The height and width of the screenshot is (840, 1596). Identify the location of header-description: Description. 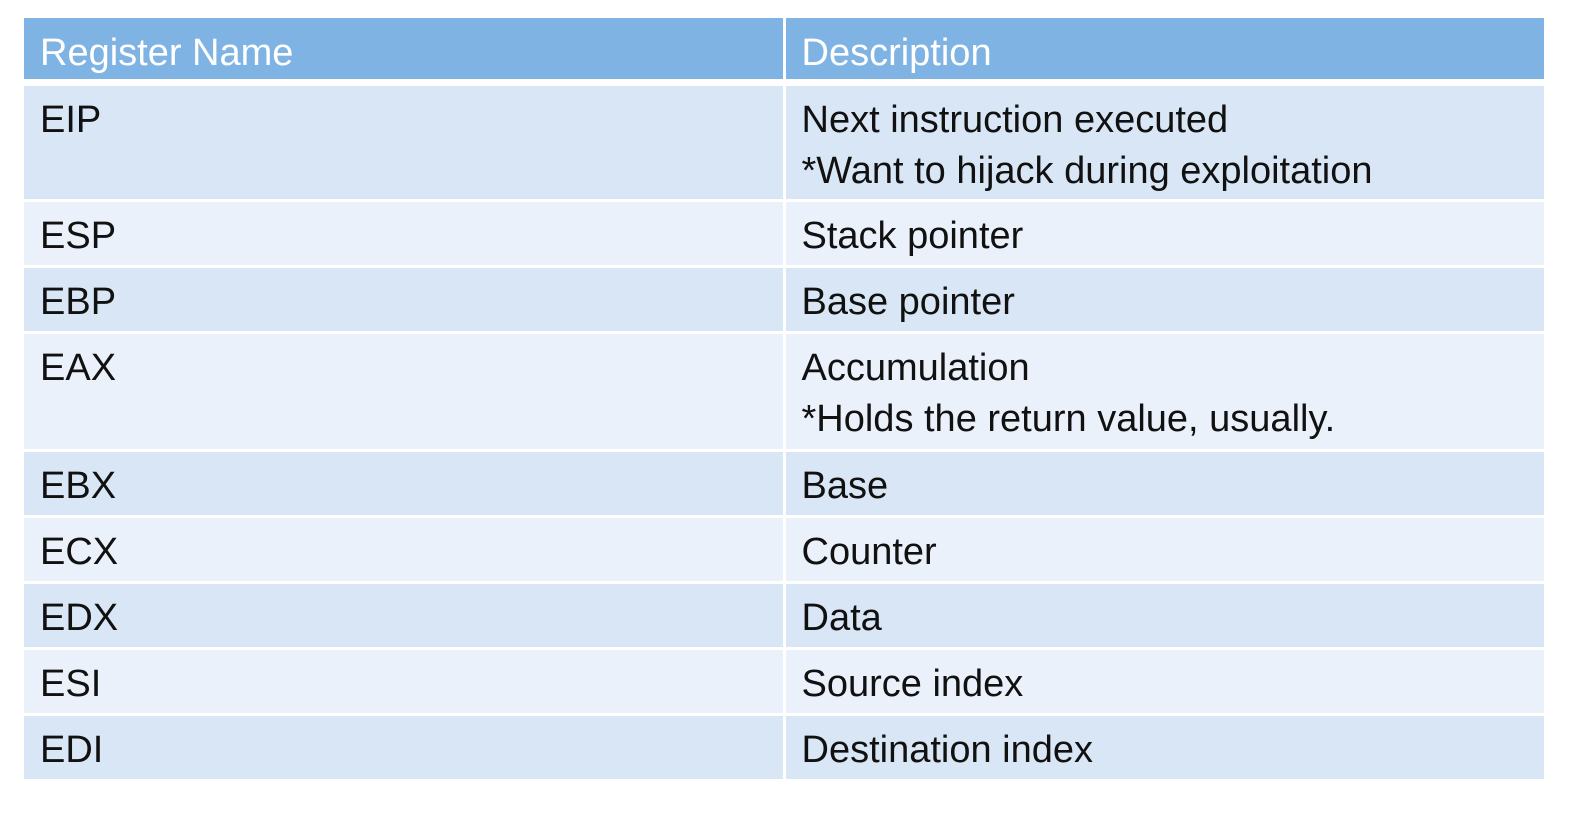
(1164, 52).